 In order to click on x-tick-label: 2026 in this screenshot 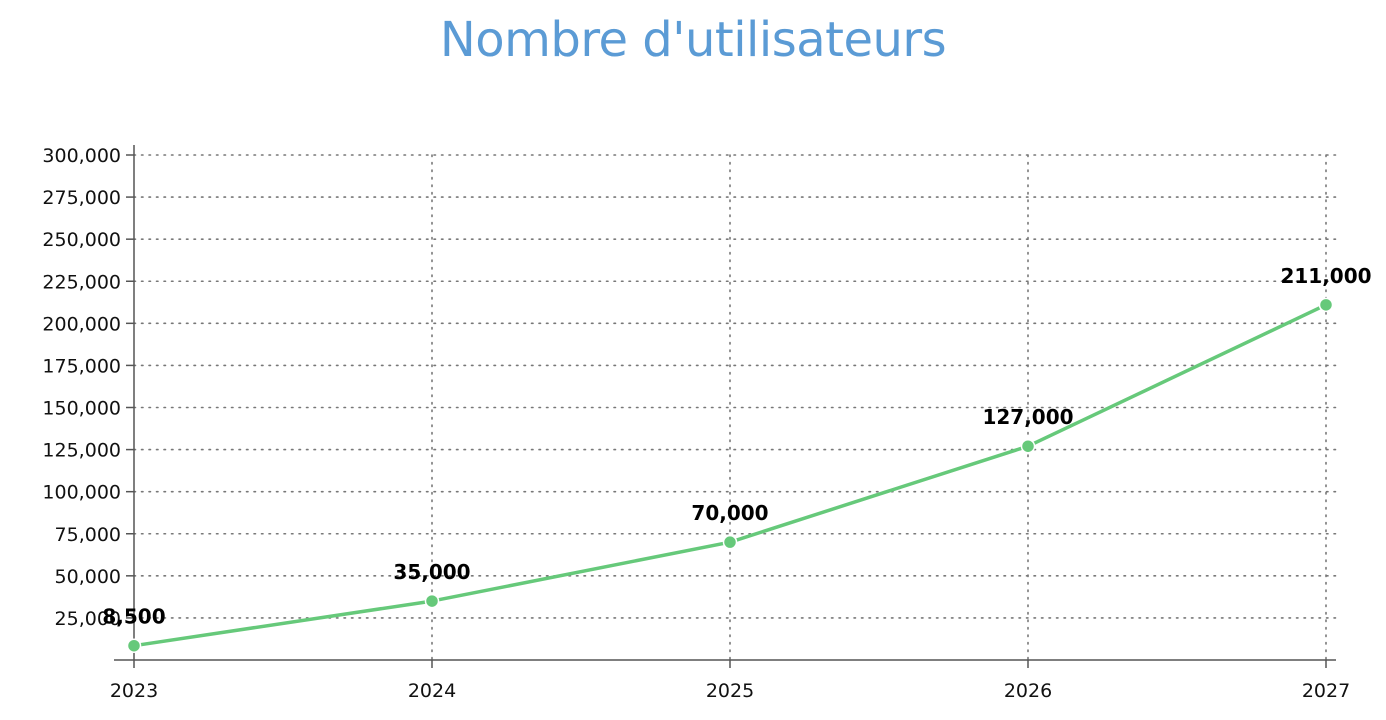, I will do `click(1028, 691)`.